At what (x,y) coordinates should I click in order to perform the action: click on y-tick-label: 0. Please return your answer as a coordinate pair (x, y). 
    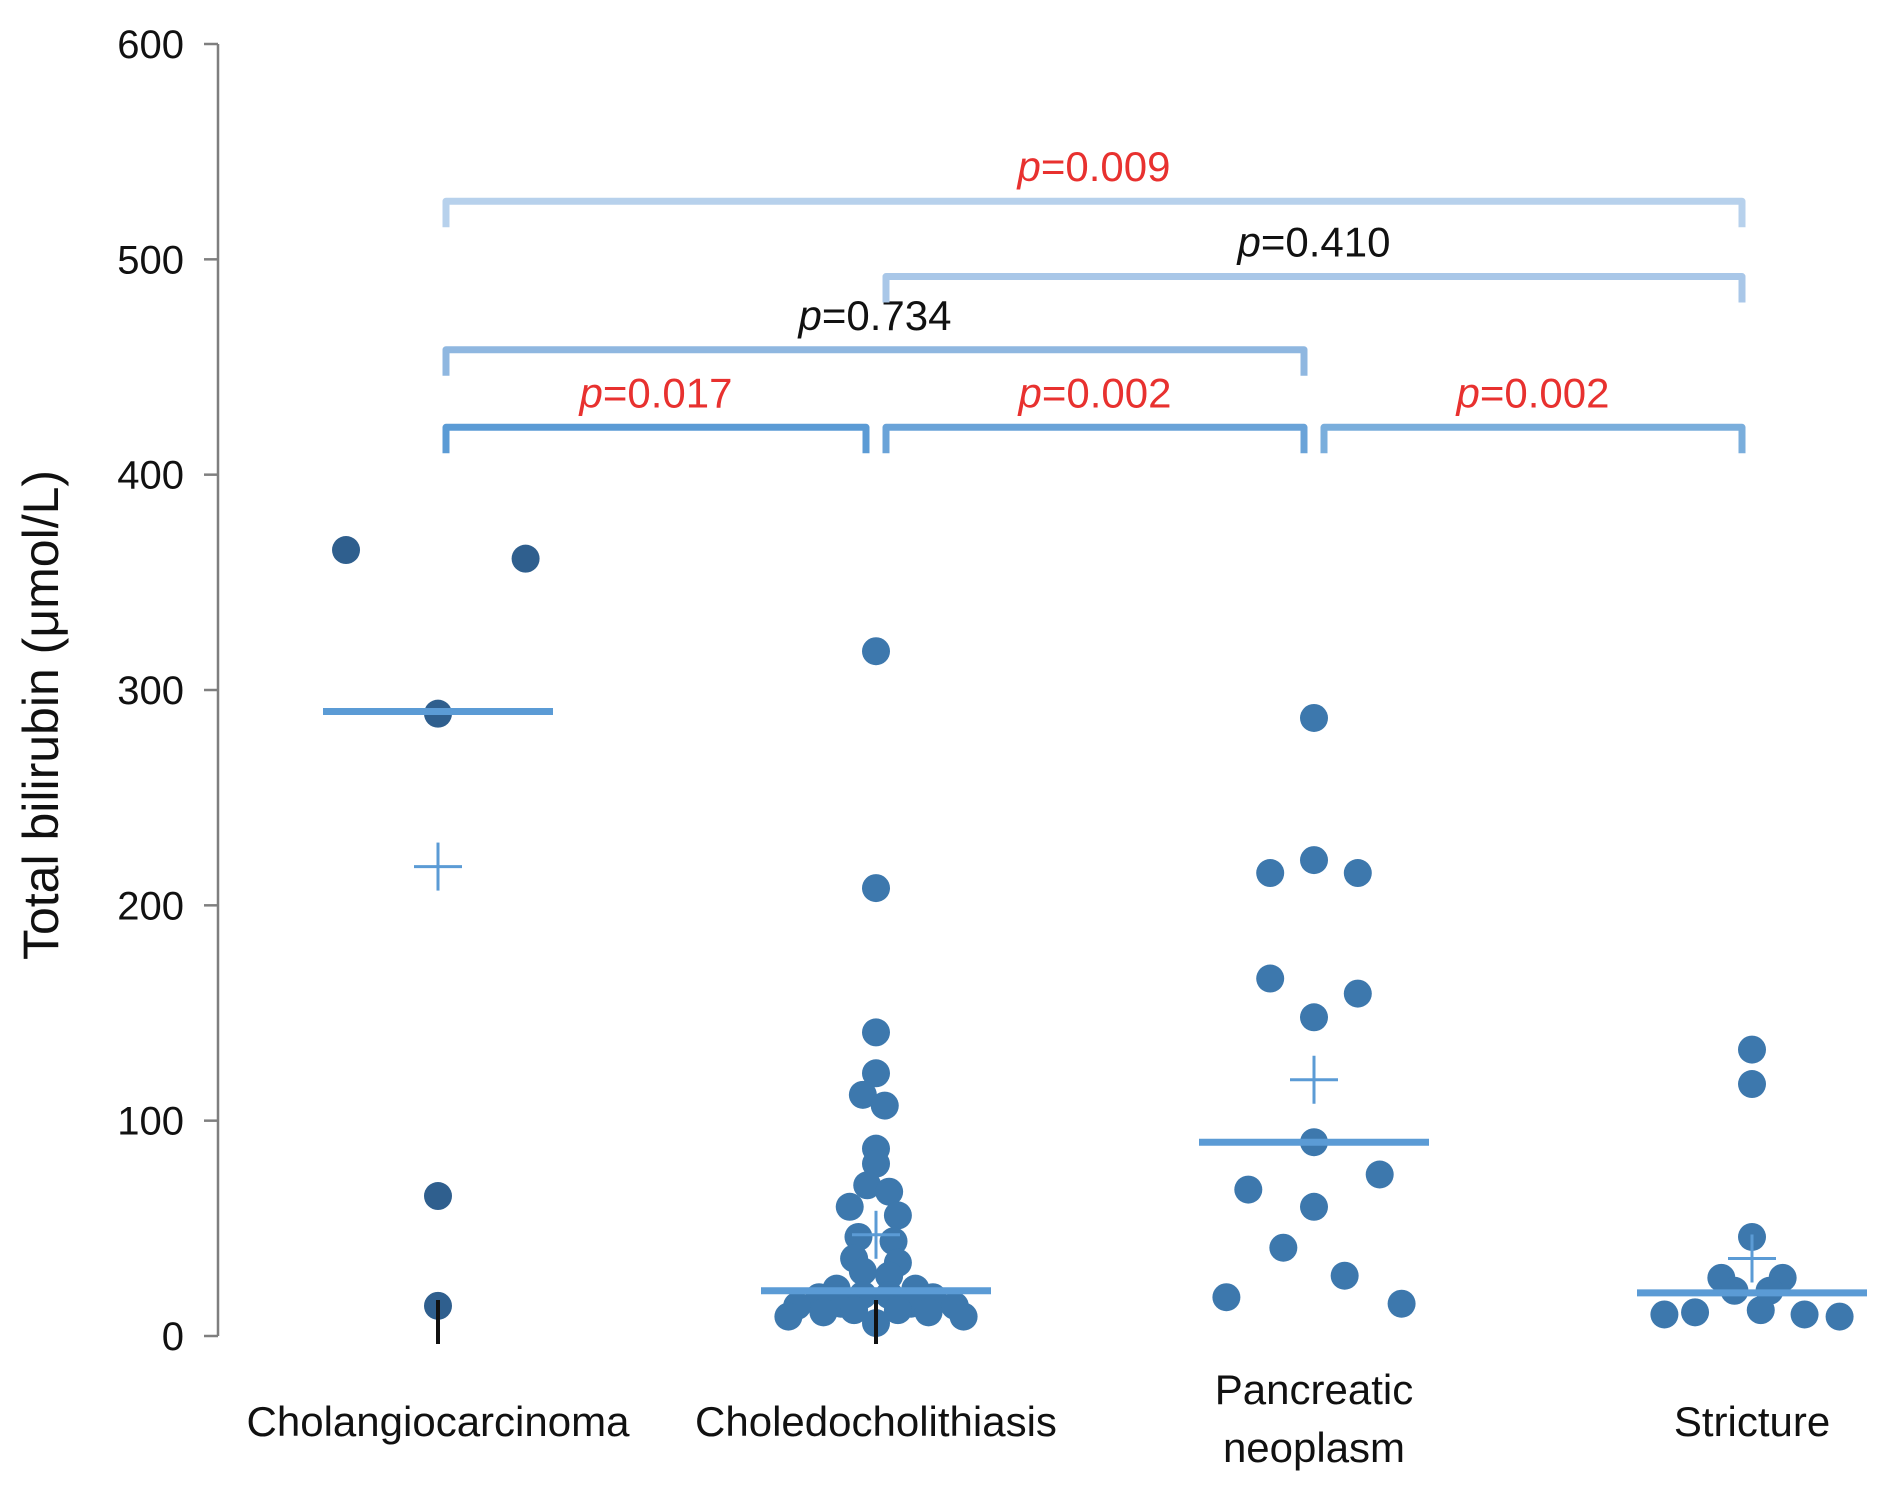
    Looking at the image, I should click on (173, 1337).